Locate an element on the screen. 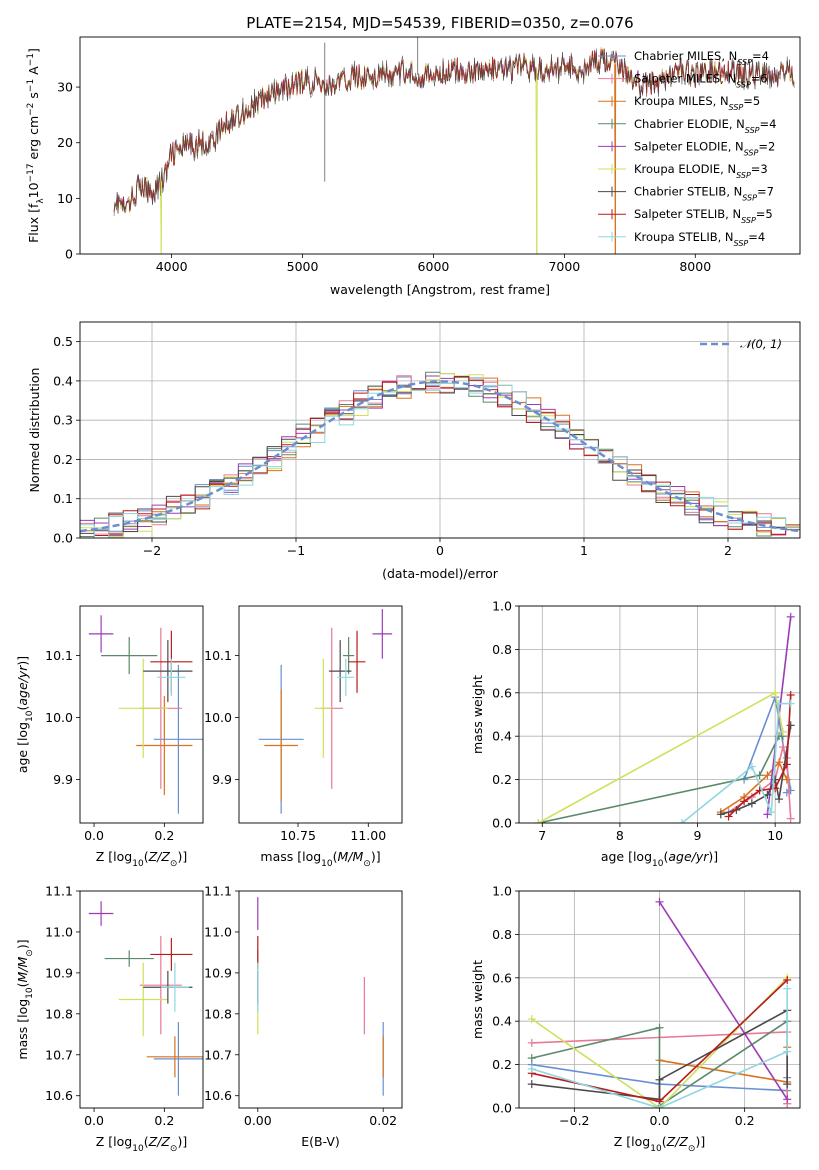 The height and width of the screenshot is (1170, 819). histograms is located at coordinates (440, 454).